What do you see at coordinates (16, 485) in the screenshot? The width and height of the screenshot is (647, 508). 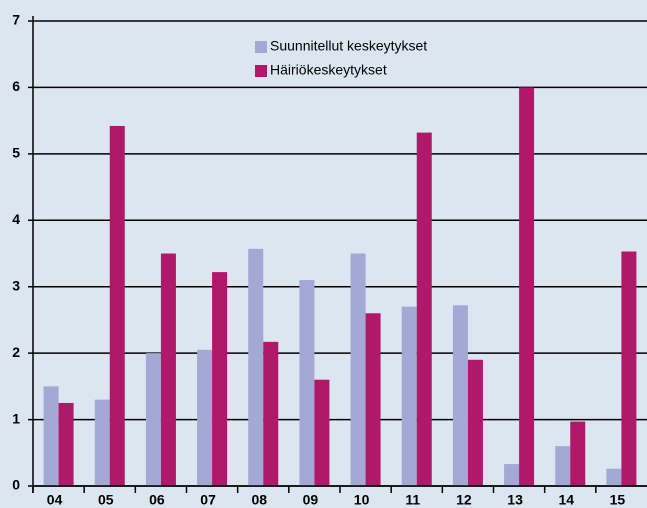 I see `y-tick-label: 0` at bounding box center [16, 485].